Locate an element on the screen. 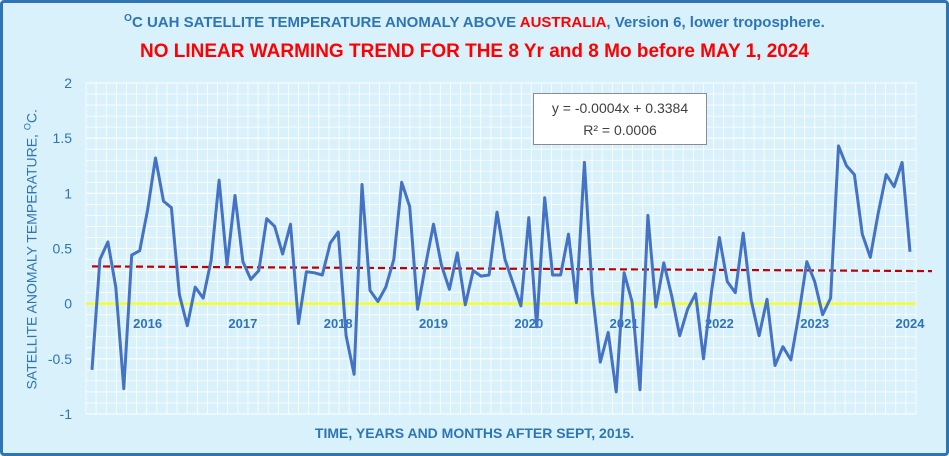 Image resolution: width=949 pixels, height=456 pixels. y-tick-label: 1.5 is located at coordinates (63, 138).